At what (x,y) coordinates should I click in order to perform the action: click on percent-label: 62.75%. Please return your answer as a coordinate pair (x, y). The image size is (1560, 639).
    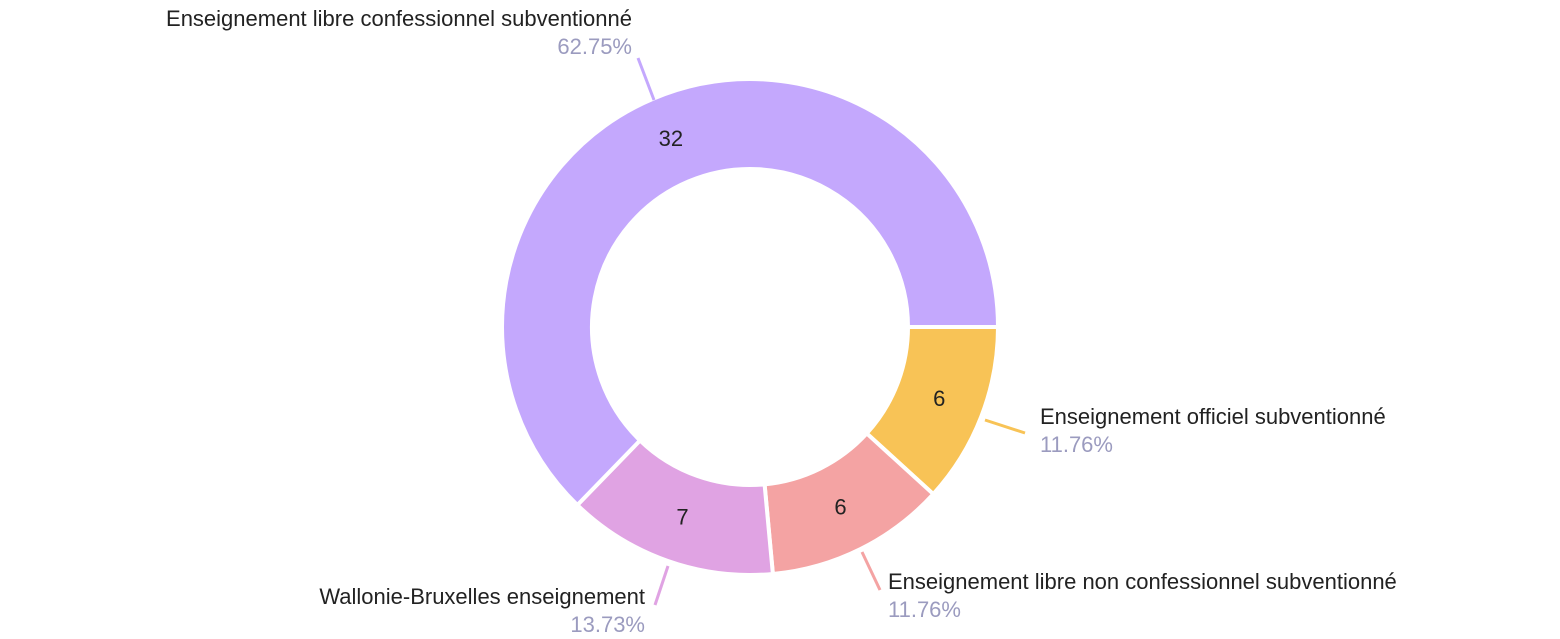
    Looking at the image, I should click on (594, 46).